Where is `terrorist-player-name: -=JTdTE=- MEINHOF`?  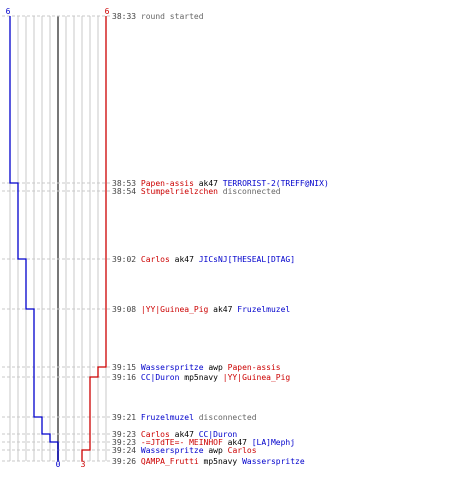 terrorist-player-name: -=JTdTE=- MEINHOF is located at coordinates (182, 442).